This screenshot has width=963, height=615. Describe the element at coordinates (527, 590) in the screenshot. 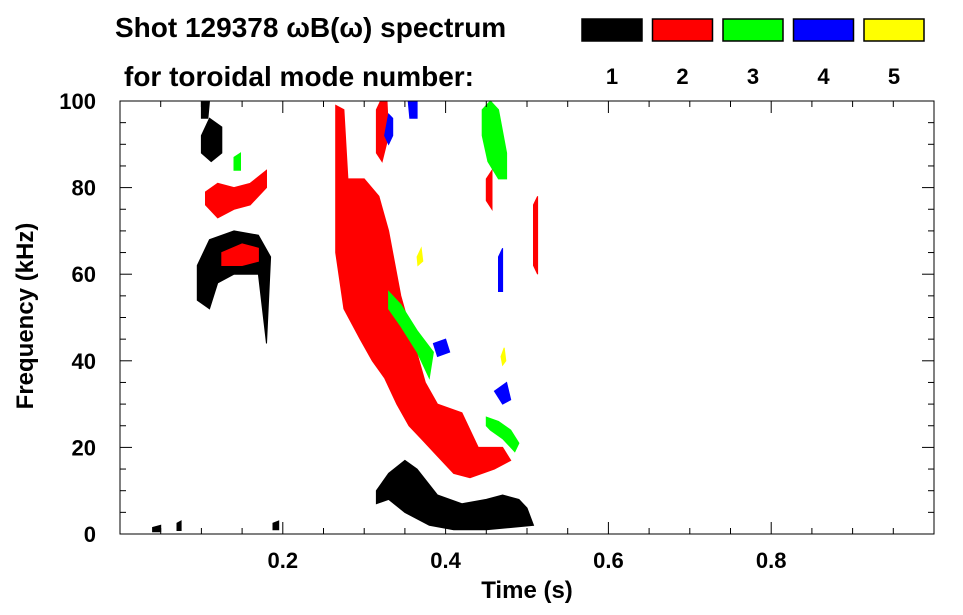

I see `x-axis-label: Time (s)` at that location.